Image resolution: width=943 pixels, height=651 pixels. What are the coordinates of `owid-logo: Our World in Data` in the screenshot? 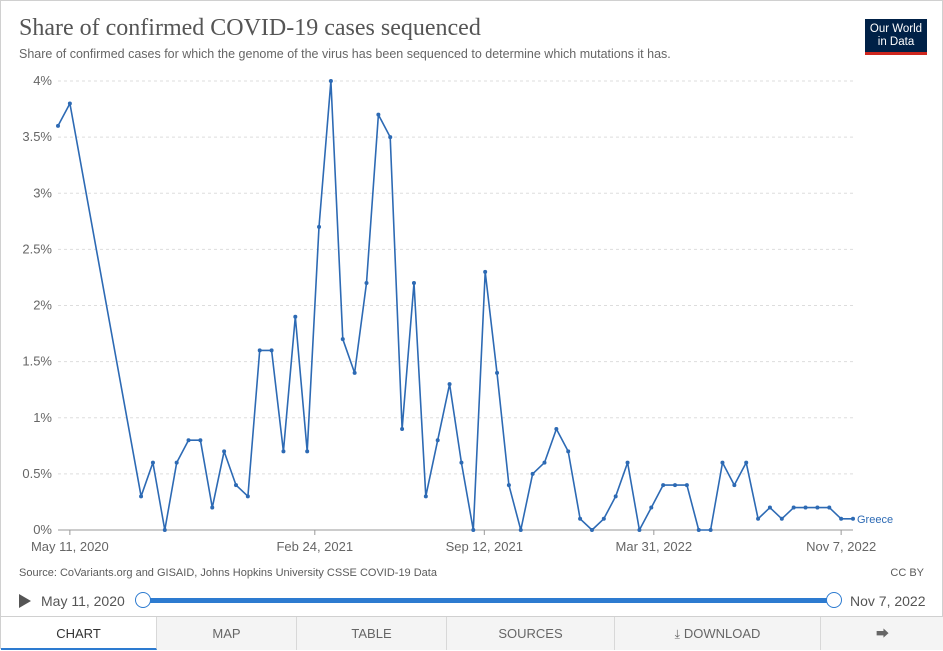 It's located at (896, 37).